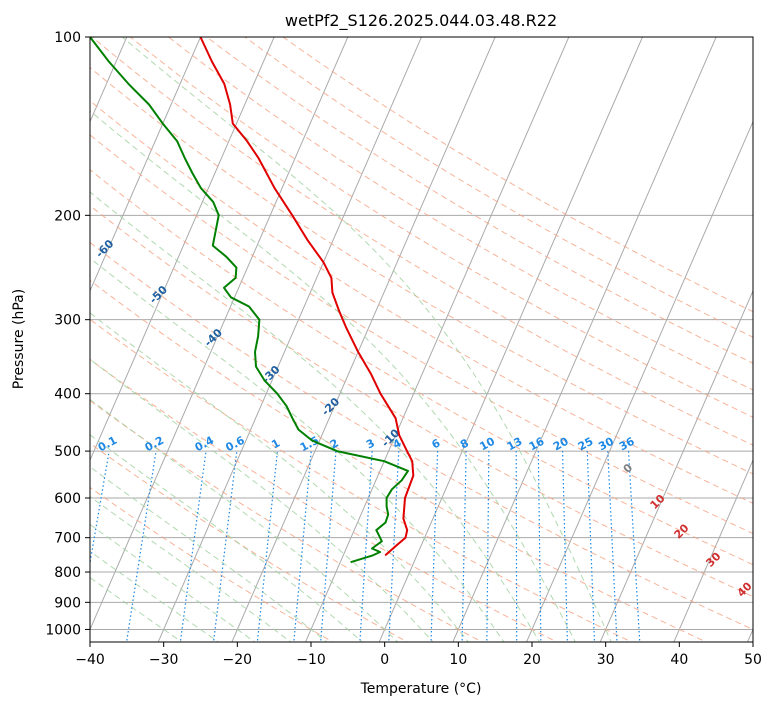 The height and width of the screenshot is (712, 775). Describe the element at coordinates (67, 216) in the screenshot. I see `y-tick-label: 200` at that location.